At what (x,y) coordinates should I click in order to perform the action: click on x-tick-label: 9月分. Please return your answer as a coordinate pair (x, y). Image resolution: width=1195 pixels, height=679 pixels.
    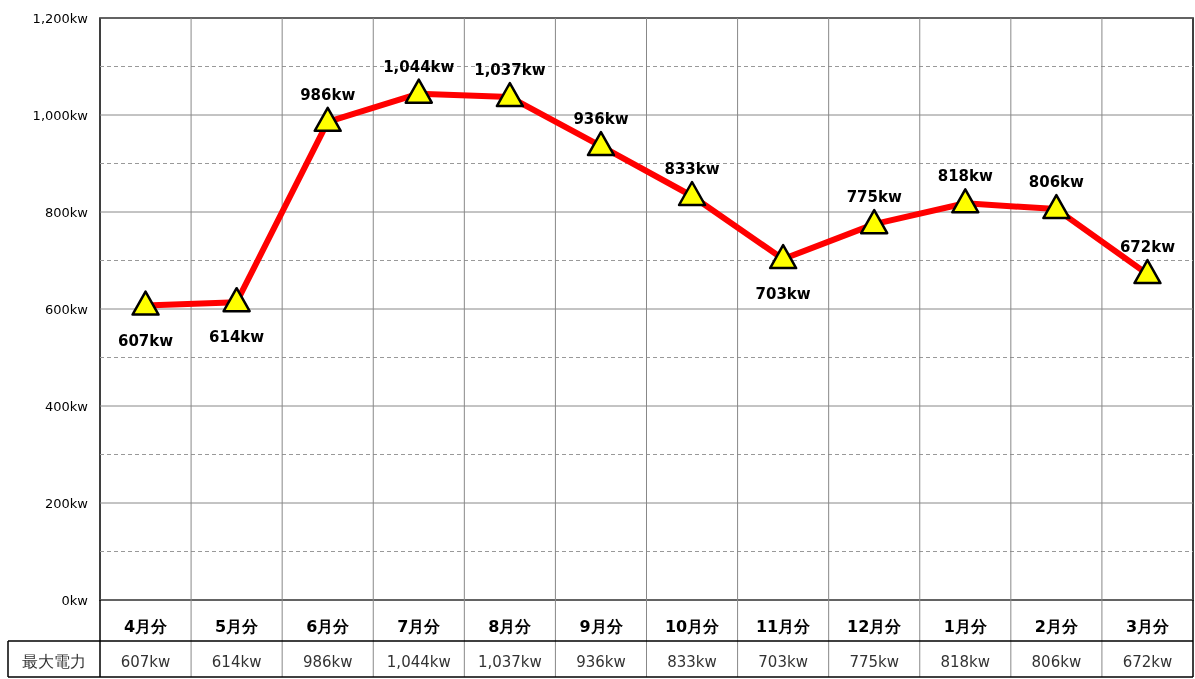
    Looking at the image, I should click on (601, 626).